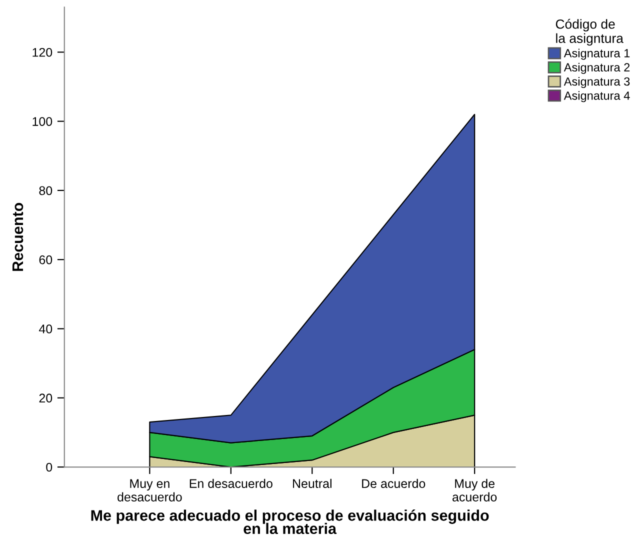 This screenshot has height=554, width=644. I want to click on legend-label: Asignatura 2, so click(597, 68).